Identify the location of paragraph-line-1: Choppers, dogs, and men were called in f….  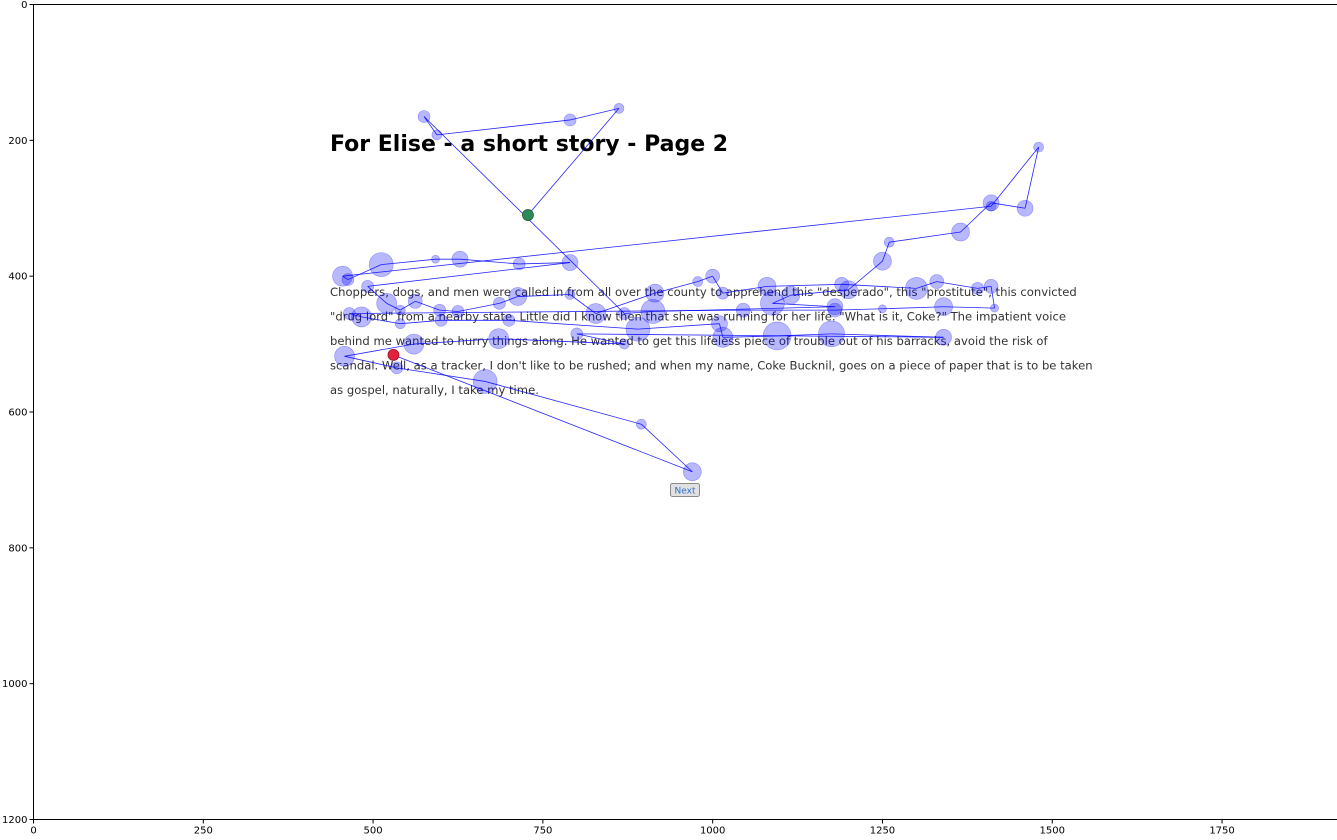
(703, 292).